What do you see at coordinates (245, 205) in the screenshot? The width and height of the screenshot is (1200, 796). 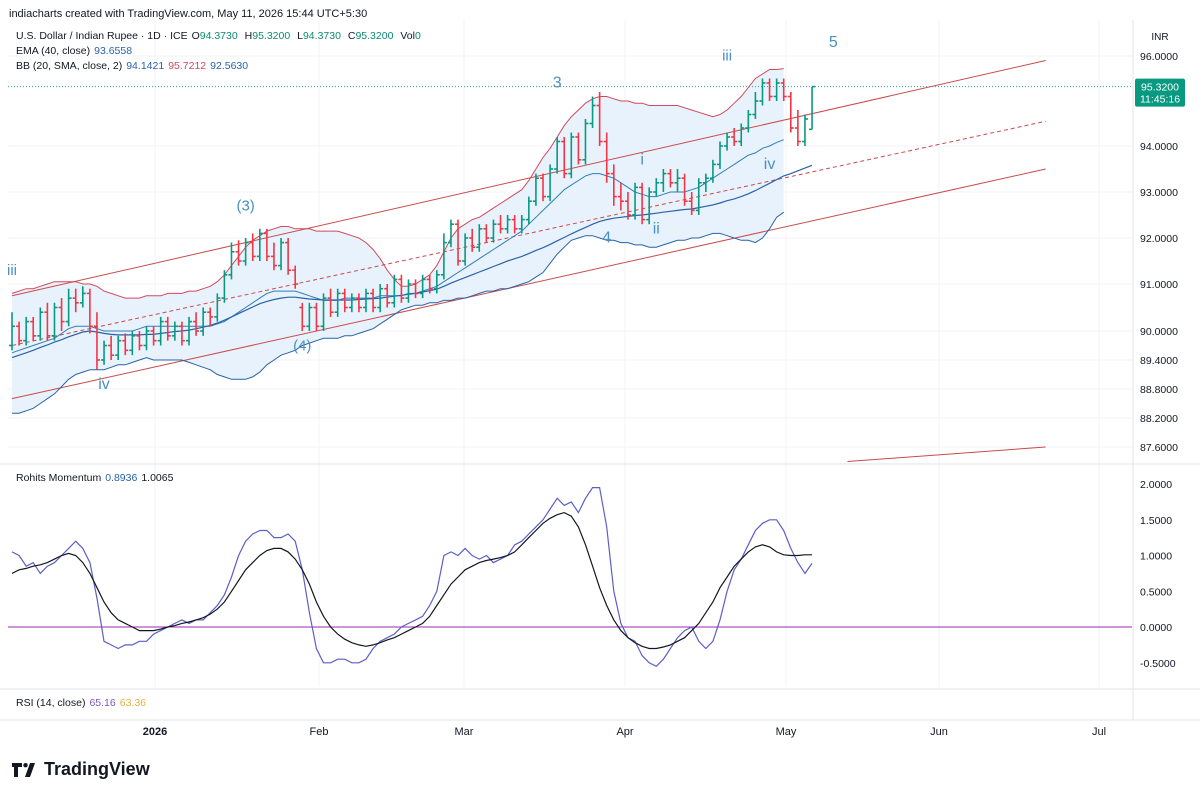 I see `wave-label: (3)` at bounding box center [245, 205].